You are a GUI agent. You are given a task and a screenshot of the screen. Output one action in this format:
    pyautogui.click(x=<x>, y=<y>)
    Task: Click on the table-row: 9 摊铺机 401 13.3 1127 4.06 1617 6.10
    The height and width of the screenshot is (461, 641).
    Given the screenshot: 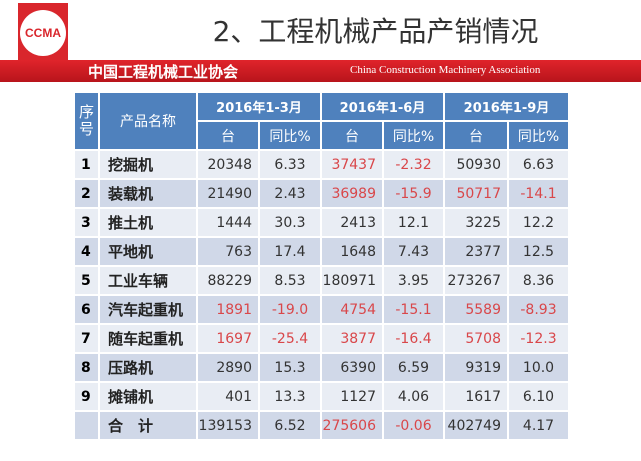 What is the action you would take?
    pyautogui.click(x=321, y=396)
    